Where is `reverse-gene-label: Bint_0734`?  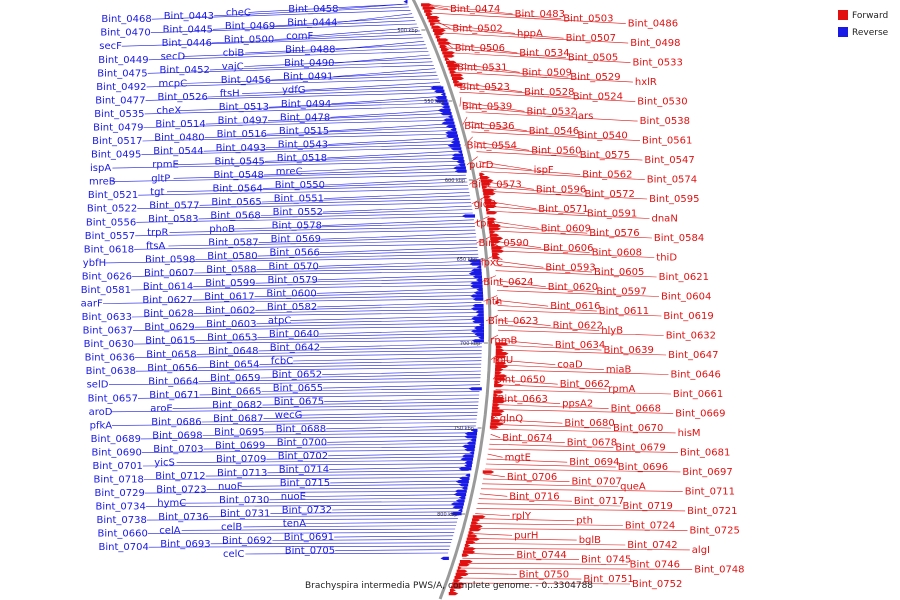 reverse-gene-label: Bint_0734 is located at coordinates (121, 507).